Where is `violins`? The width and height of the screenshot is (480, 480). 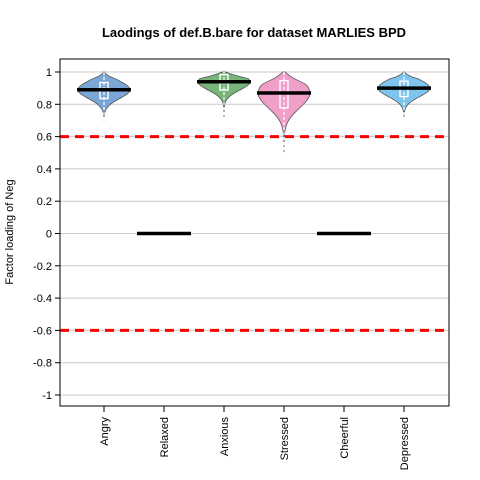 violins is located at coordinates (254, 113).